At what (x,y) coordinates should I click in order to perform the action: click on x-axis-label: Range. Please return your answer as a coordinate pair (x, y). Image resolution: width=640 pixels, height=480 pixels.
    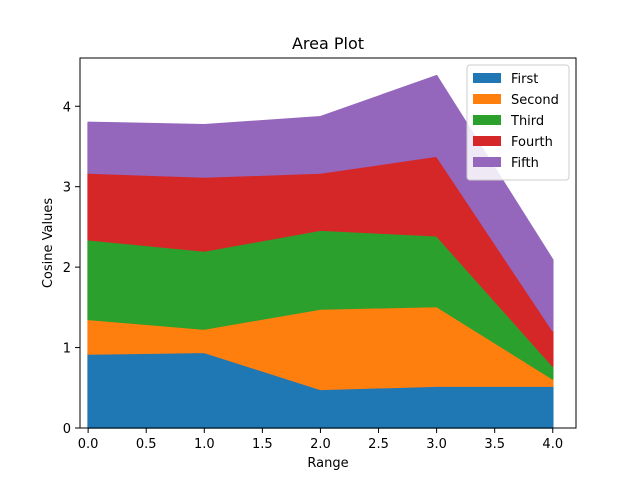
    Looking at the image, I should click on (327, 463).